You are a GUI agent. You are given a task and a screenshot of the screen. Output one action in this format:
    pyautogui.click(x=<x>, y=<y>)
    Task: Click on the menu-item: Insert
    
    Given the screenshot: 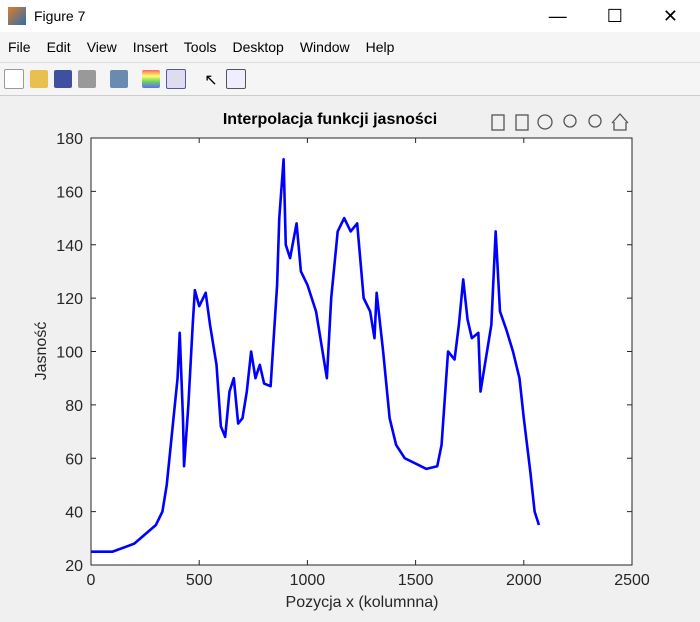 What is the action you would take?
    pyautogui.click(x=150, y=47)
    